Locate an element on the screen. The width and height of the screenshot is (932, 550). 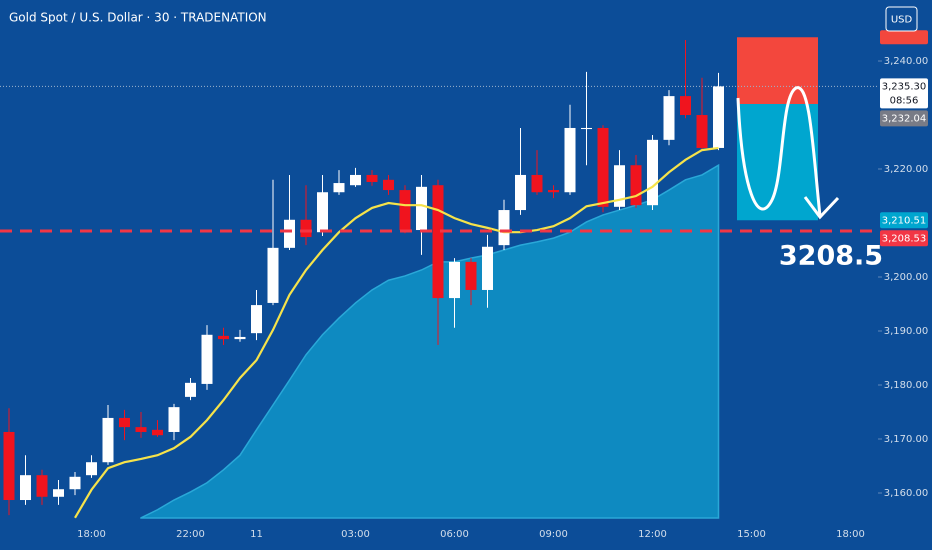
x-tick-label: 12:00 is located at coordinates (652, 534).